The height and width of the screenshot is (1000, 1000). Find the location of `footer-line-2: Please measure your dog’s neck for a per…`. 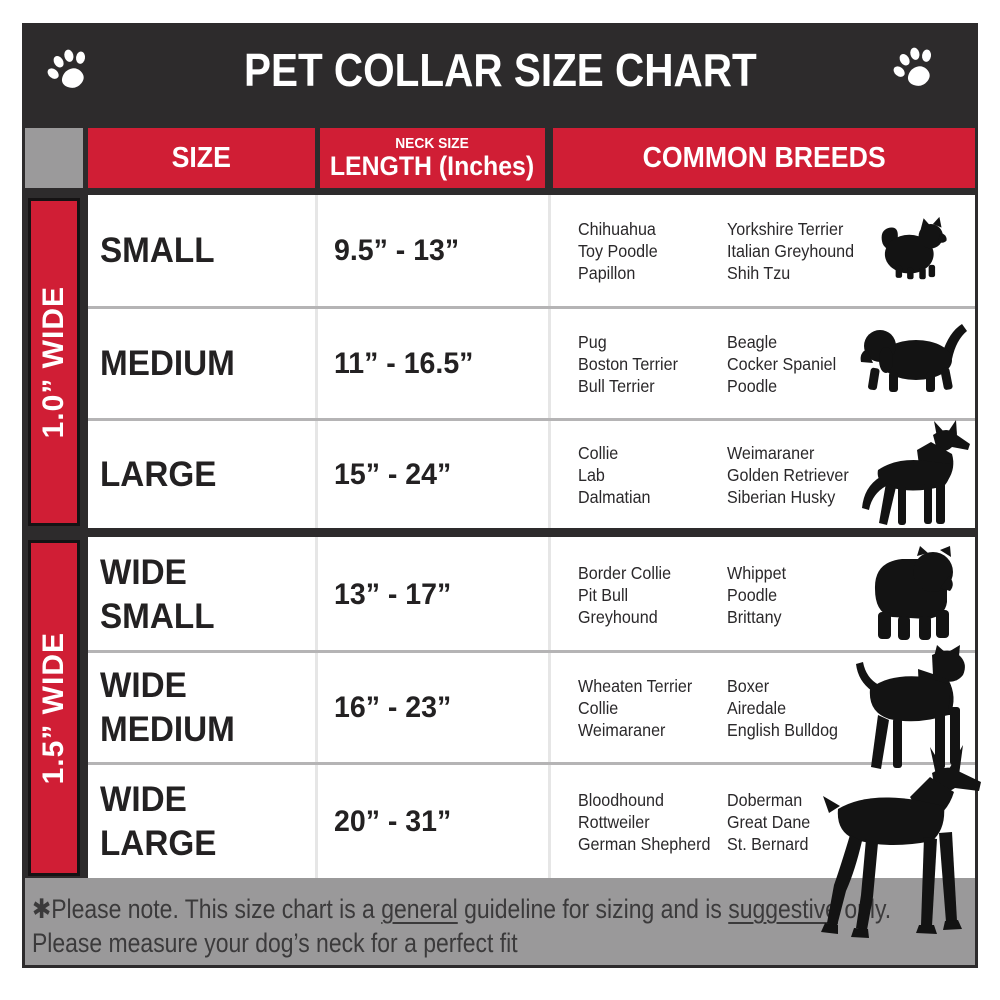

footer-line-2: Please measure your dog’s neck for a per… is located at coordinates (275, 943).